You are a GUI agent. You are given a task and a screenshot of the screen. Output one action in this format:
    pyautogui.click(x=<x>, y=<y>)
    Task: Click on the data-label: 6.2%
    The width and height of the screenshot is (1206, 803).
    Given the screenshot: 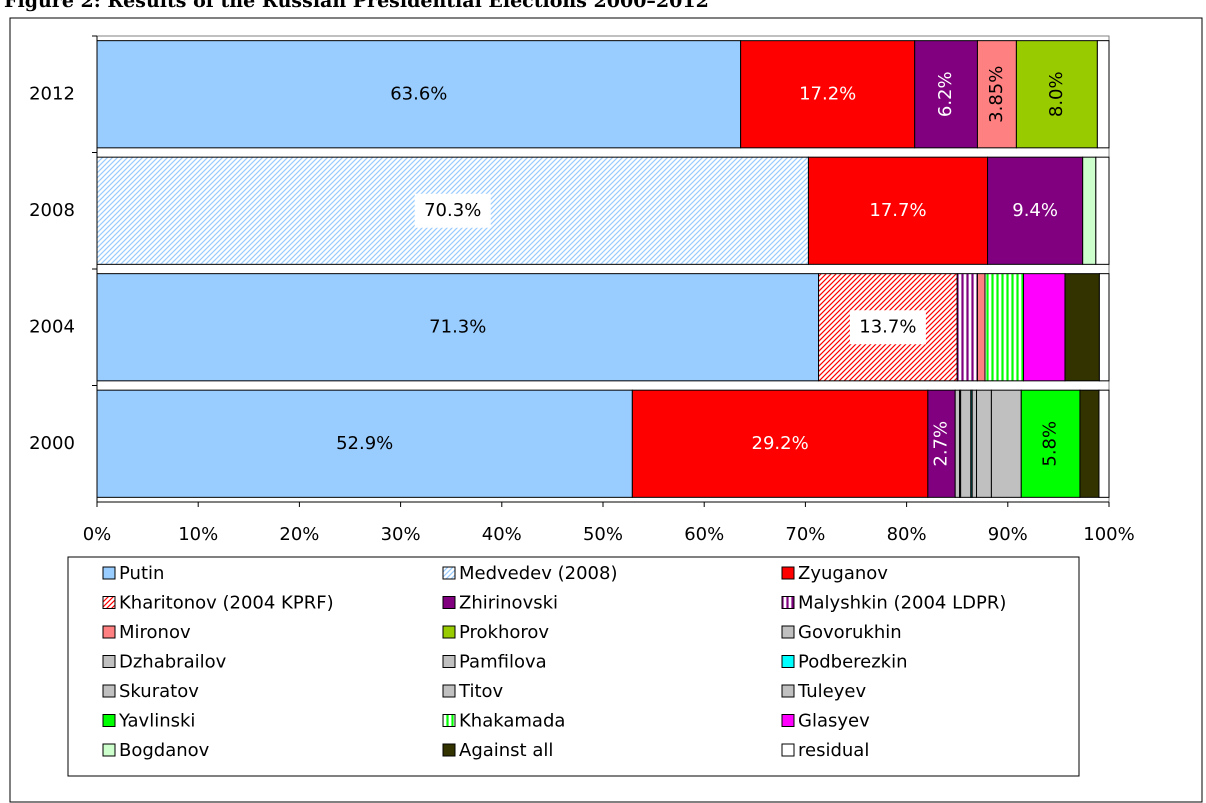 What is the action you would take?
    pyautogui.click(x=945, y=94)
    